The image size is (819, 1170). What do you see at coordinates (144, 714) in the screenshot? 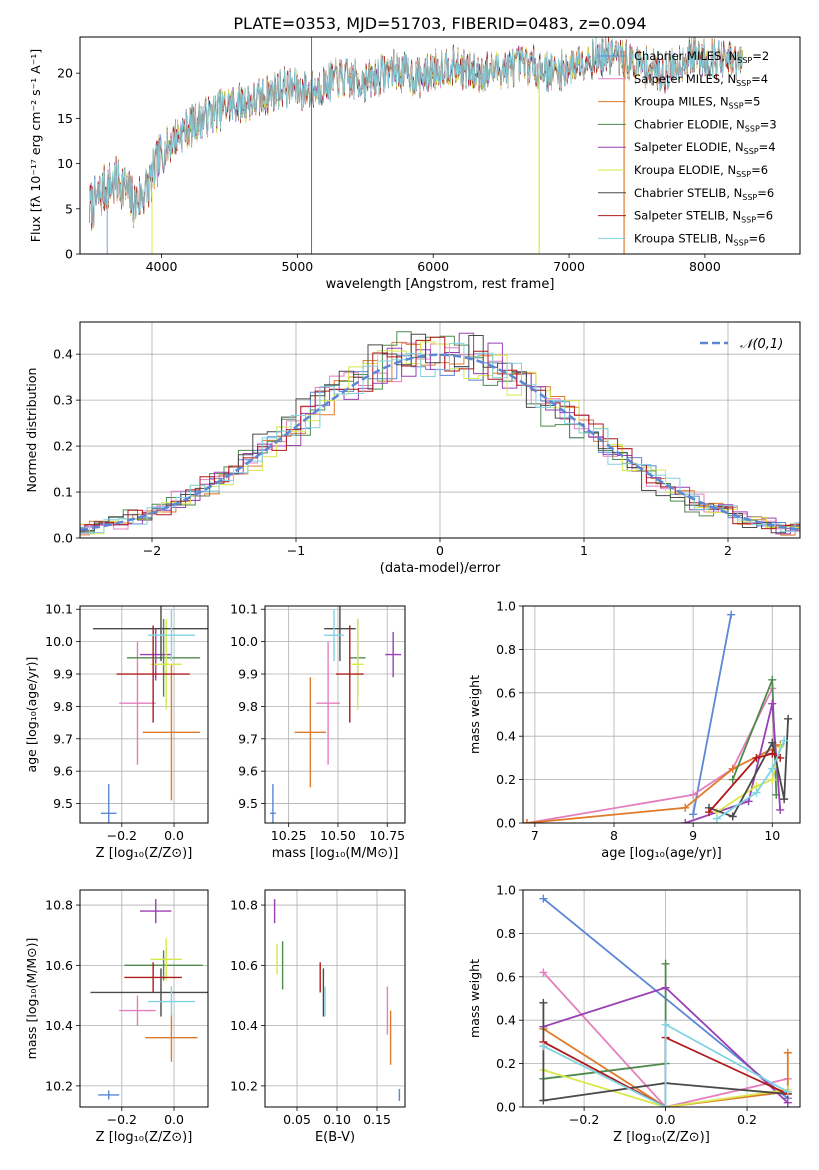
I see `age_vs_Z-frame` at bounding box center [144, 714].